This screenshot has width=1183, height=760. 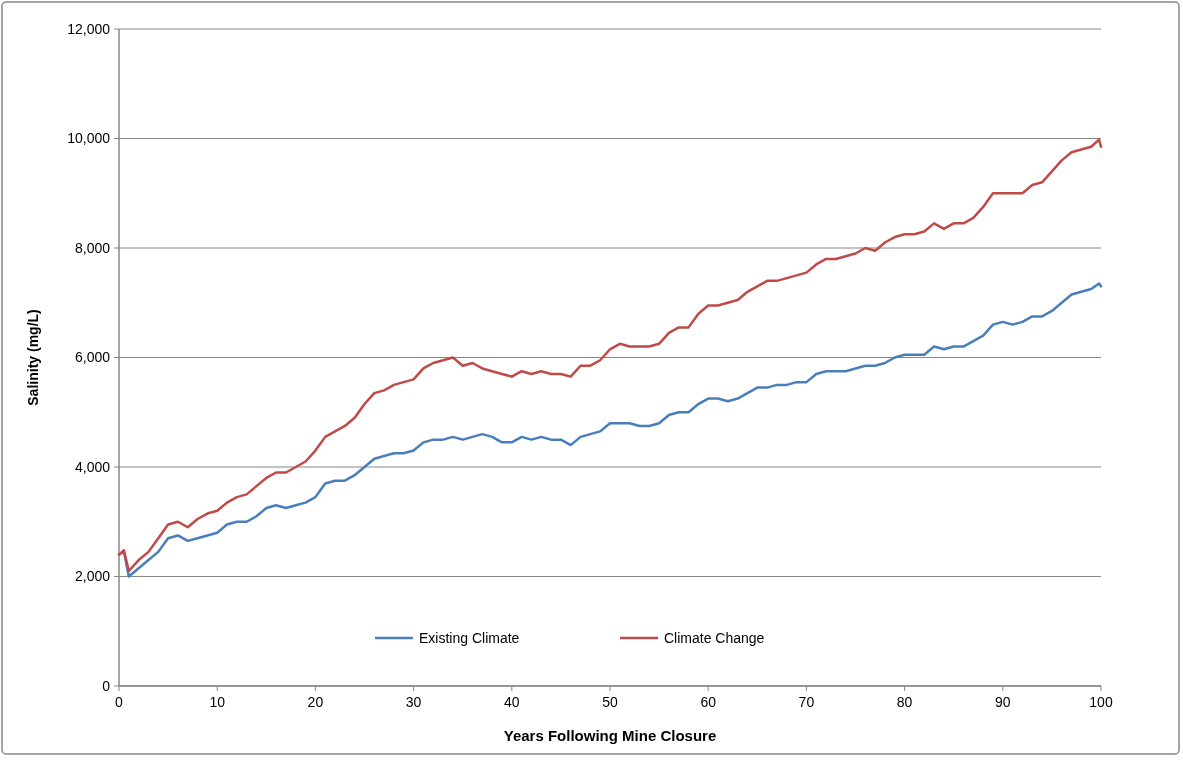 What do you see at coordinates (92, 247) in the screenshot?
I see `y-tick-label: 8,000` at bounding box center [92, 247].